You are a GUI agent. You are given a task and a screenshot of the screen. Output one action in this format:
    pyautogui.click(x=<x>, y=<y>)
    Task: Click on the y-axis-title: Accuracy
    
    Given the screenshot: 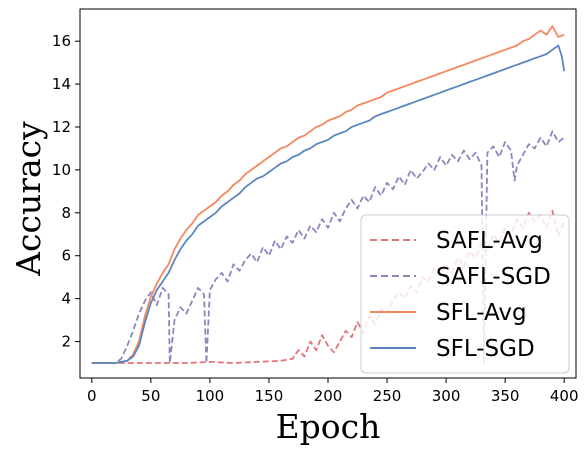 What is the action you would take?
    pyautogui.click(x=28, y=199)
    